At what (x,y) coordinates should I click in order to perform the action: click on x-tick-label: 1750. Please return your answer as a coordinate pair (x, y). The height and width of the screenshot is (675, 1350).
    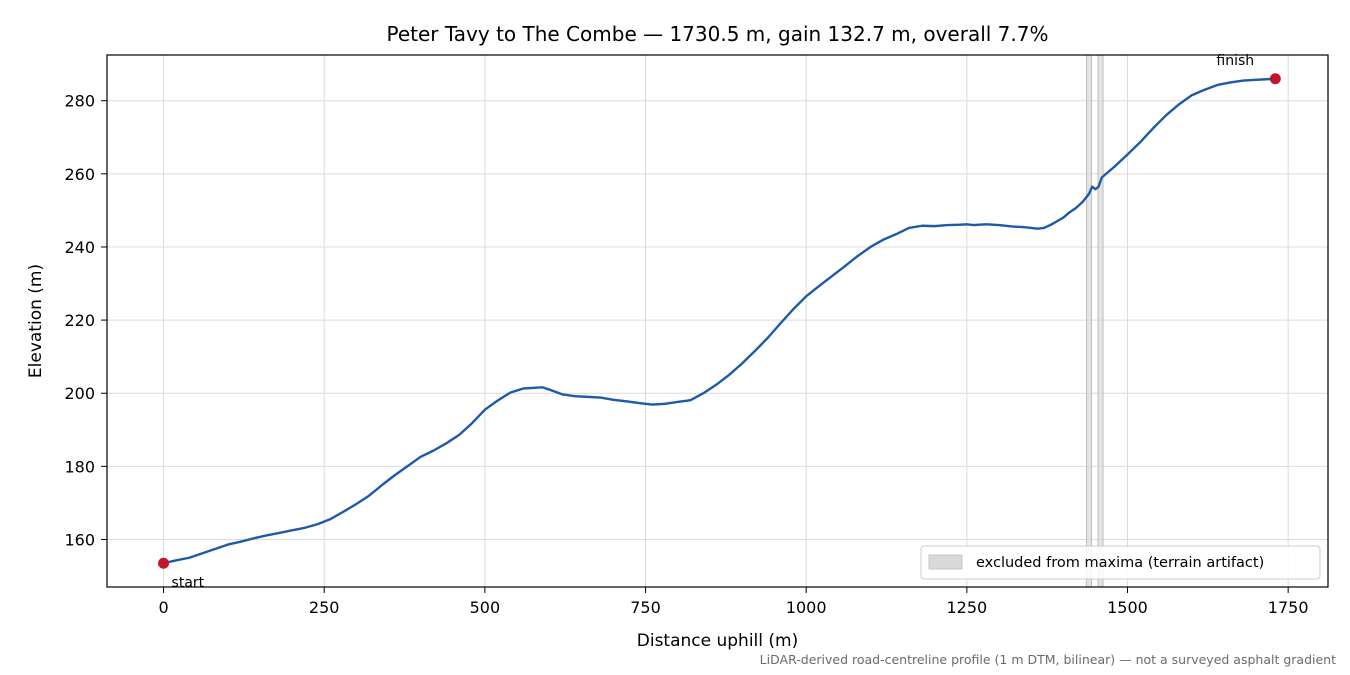
    Looking at the image, I should click on (1288, 607).